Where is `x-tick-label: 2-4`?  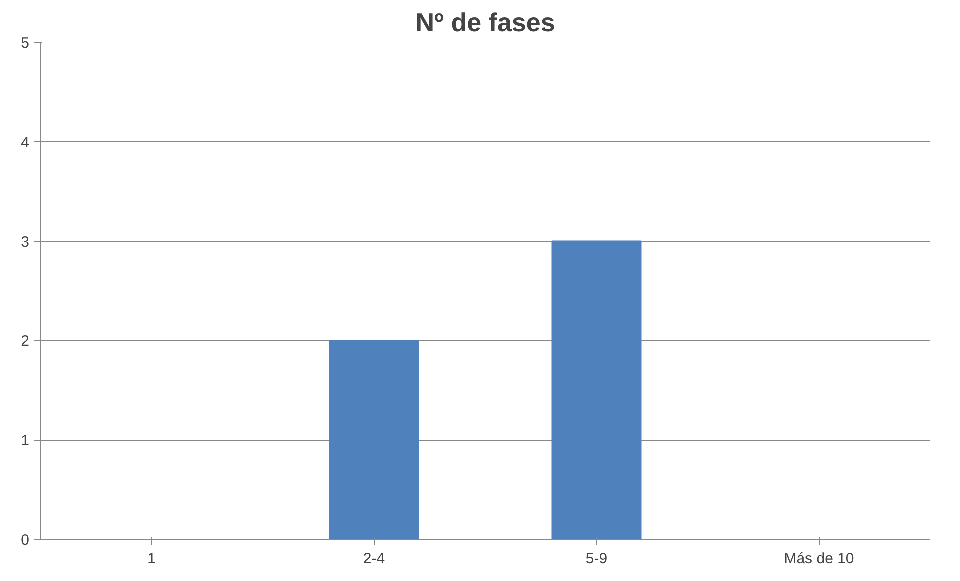 x-tick-label: 2-4 is located at coordinates (374, 559).